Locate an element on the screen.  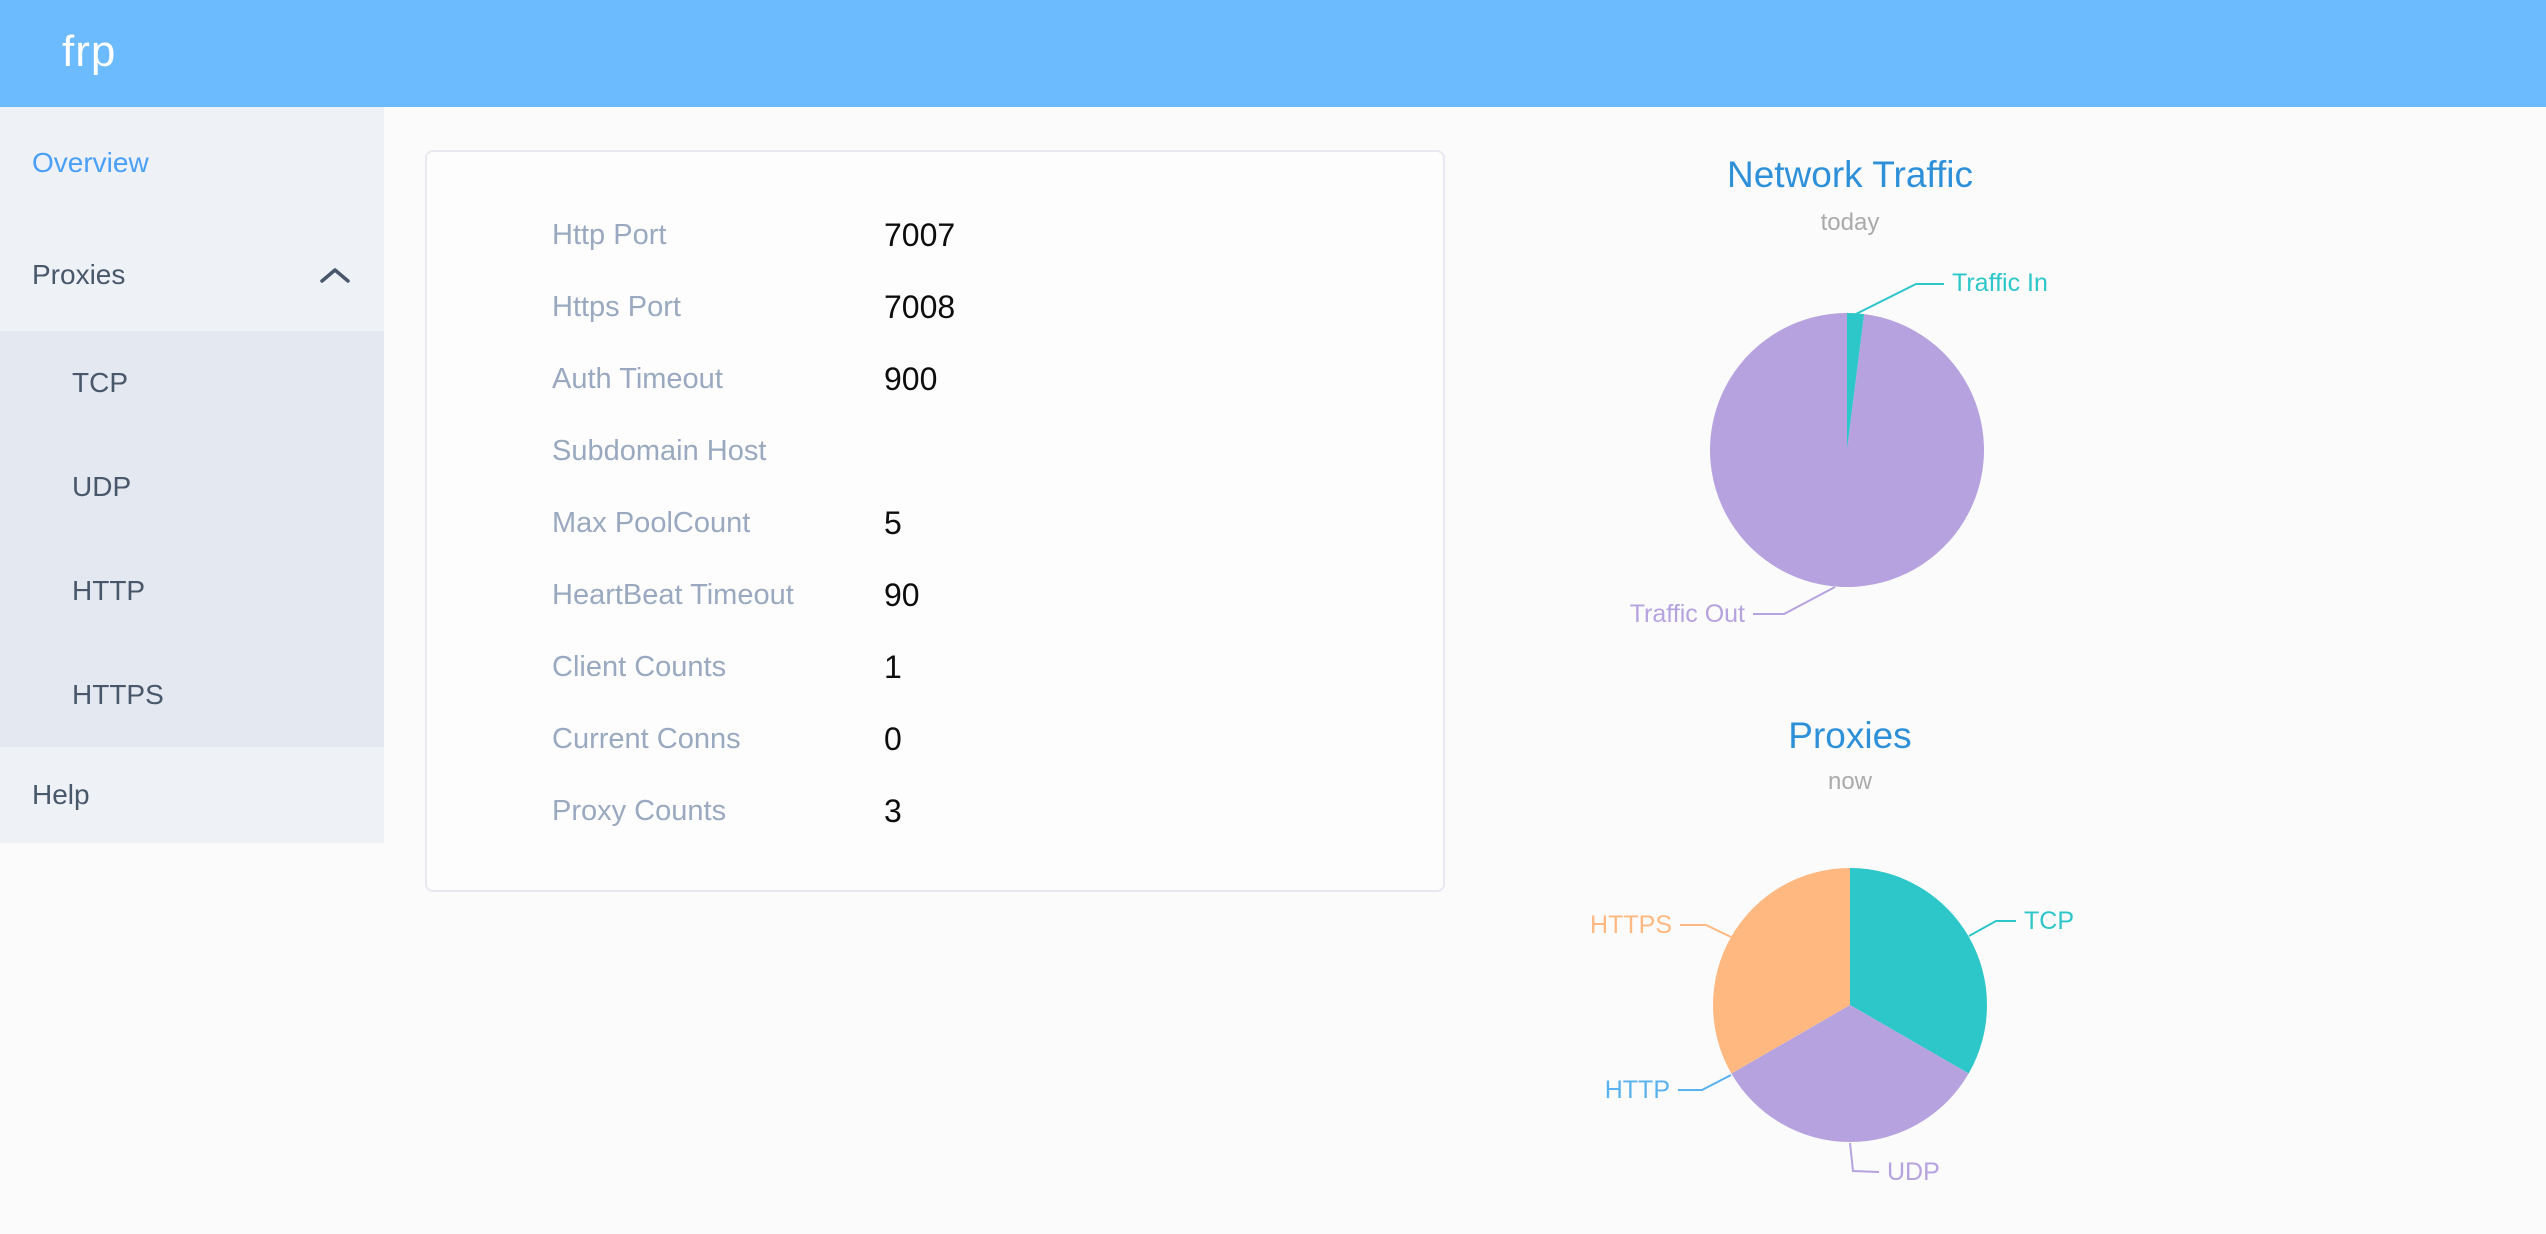
svg-text: UDP is located at coordinates (1913, 1172).